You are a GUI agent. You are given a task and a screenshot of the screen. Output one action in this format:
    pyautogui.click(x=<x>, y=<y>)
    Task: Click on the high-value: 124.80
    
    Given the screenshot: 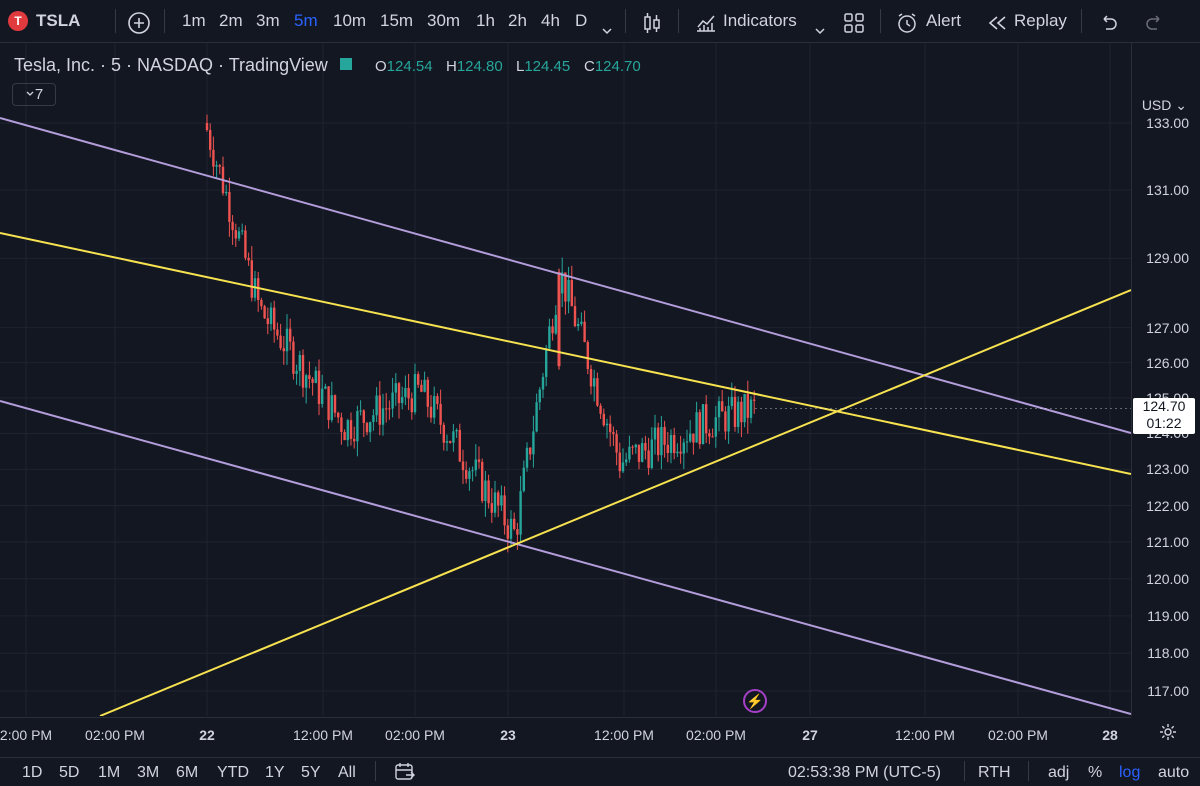 What is the action you would take?
    pyautogui.click(x=479, y=66)
    